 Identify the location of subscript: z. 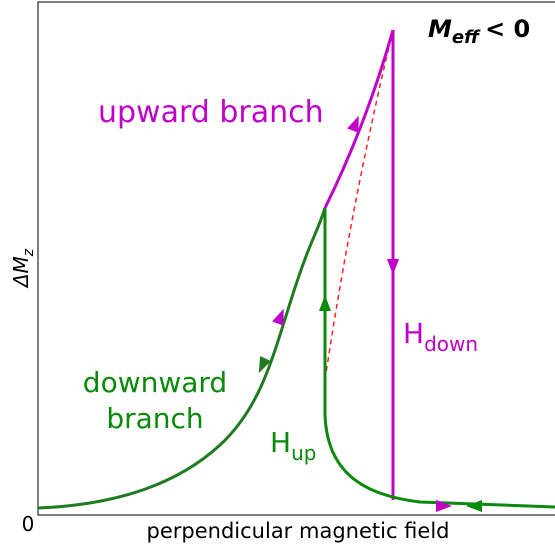
(29, 252).